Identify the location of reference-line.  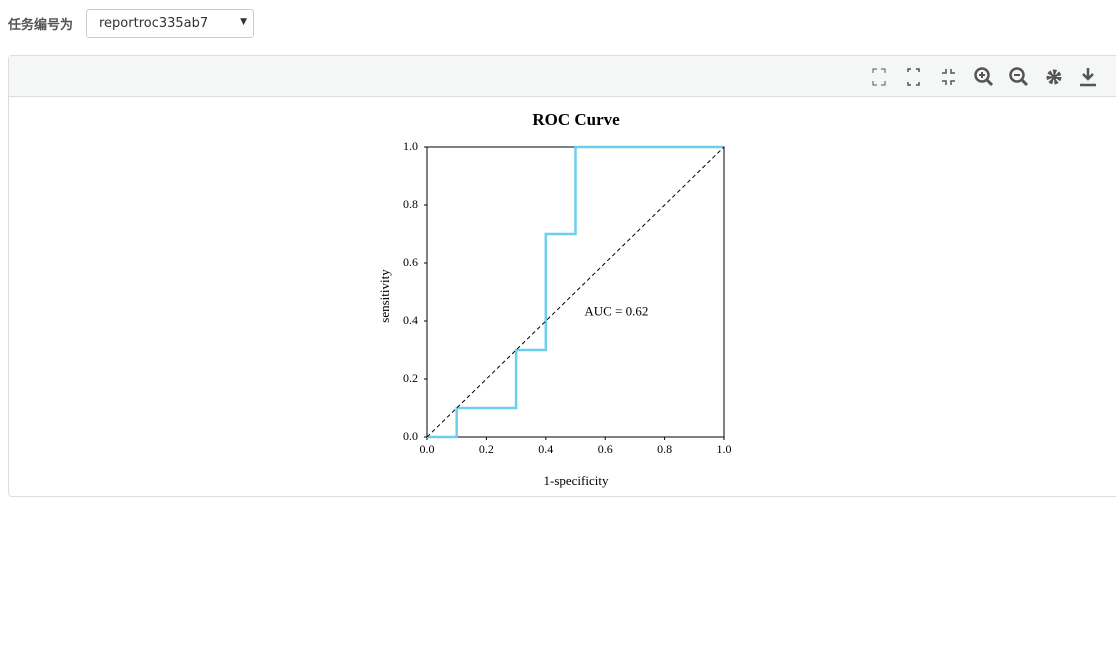
(575, 292).